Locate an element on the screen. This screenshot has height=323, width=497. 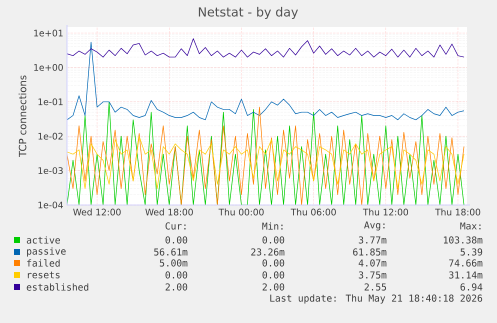
legend-label: failed is located at coordinates (43, 263).